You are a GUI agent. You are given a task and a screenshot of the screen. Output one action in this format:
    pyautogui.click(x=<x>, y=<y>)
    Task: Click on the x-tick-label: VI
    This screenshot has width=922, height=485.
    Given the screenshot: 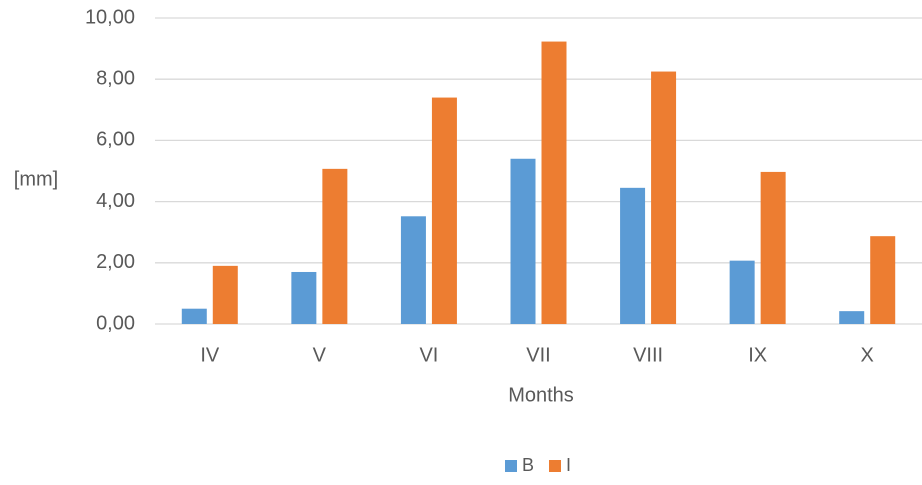 What is the action you would take?
    pyautogui.click(x=428, y=355)
    